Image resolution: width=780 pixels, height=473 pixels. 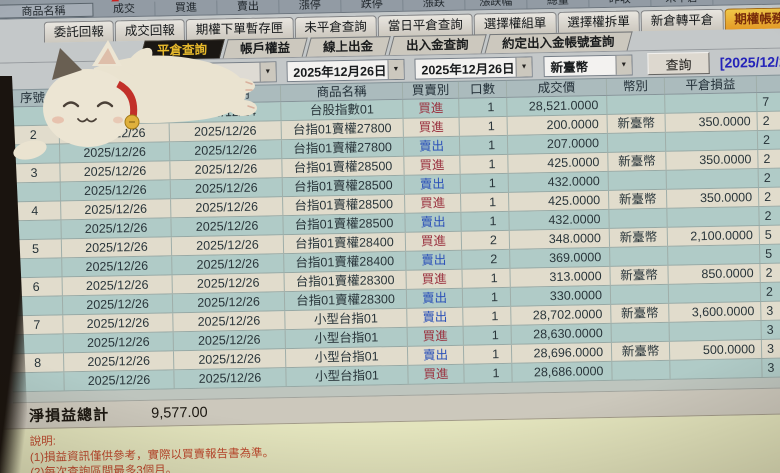 I want to click on main-tab: 當日平倉查詢, so click(x=425, y=25).